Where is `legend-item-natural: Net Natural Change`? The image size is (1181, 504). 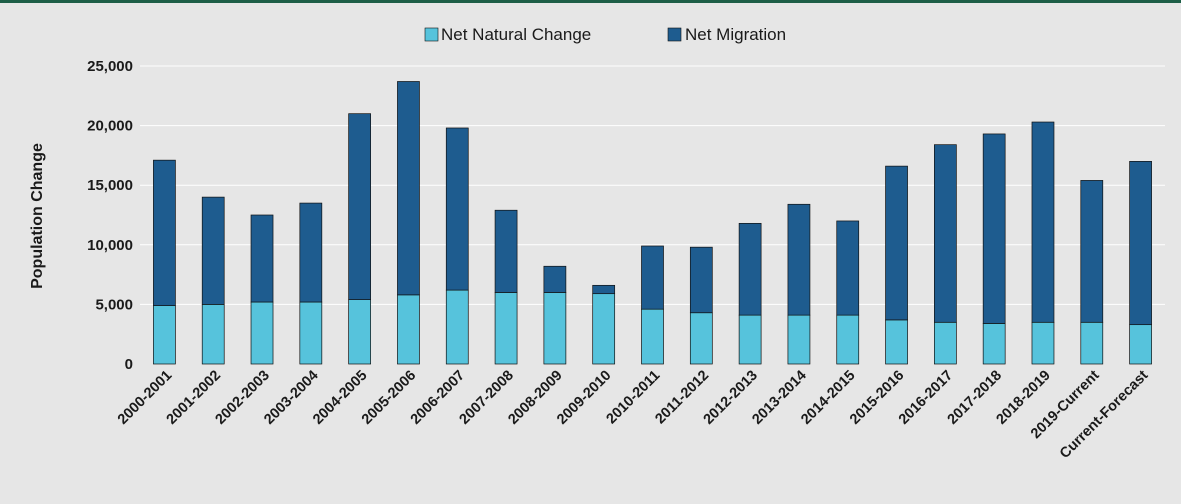
legend-item-natural: Net Natural Change is located at coordinates (507, 34).